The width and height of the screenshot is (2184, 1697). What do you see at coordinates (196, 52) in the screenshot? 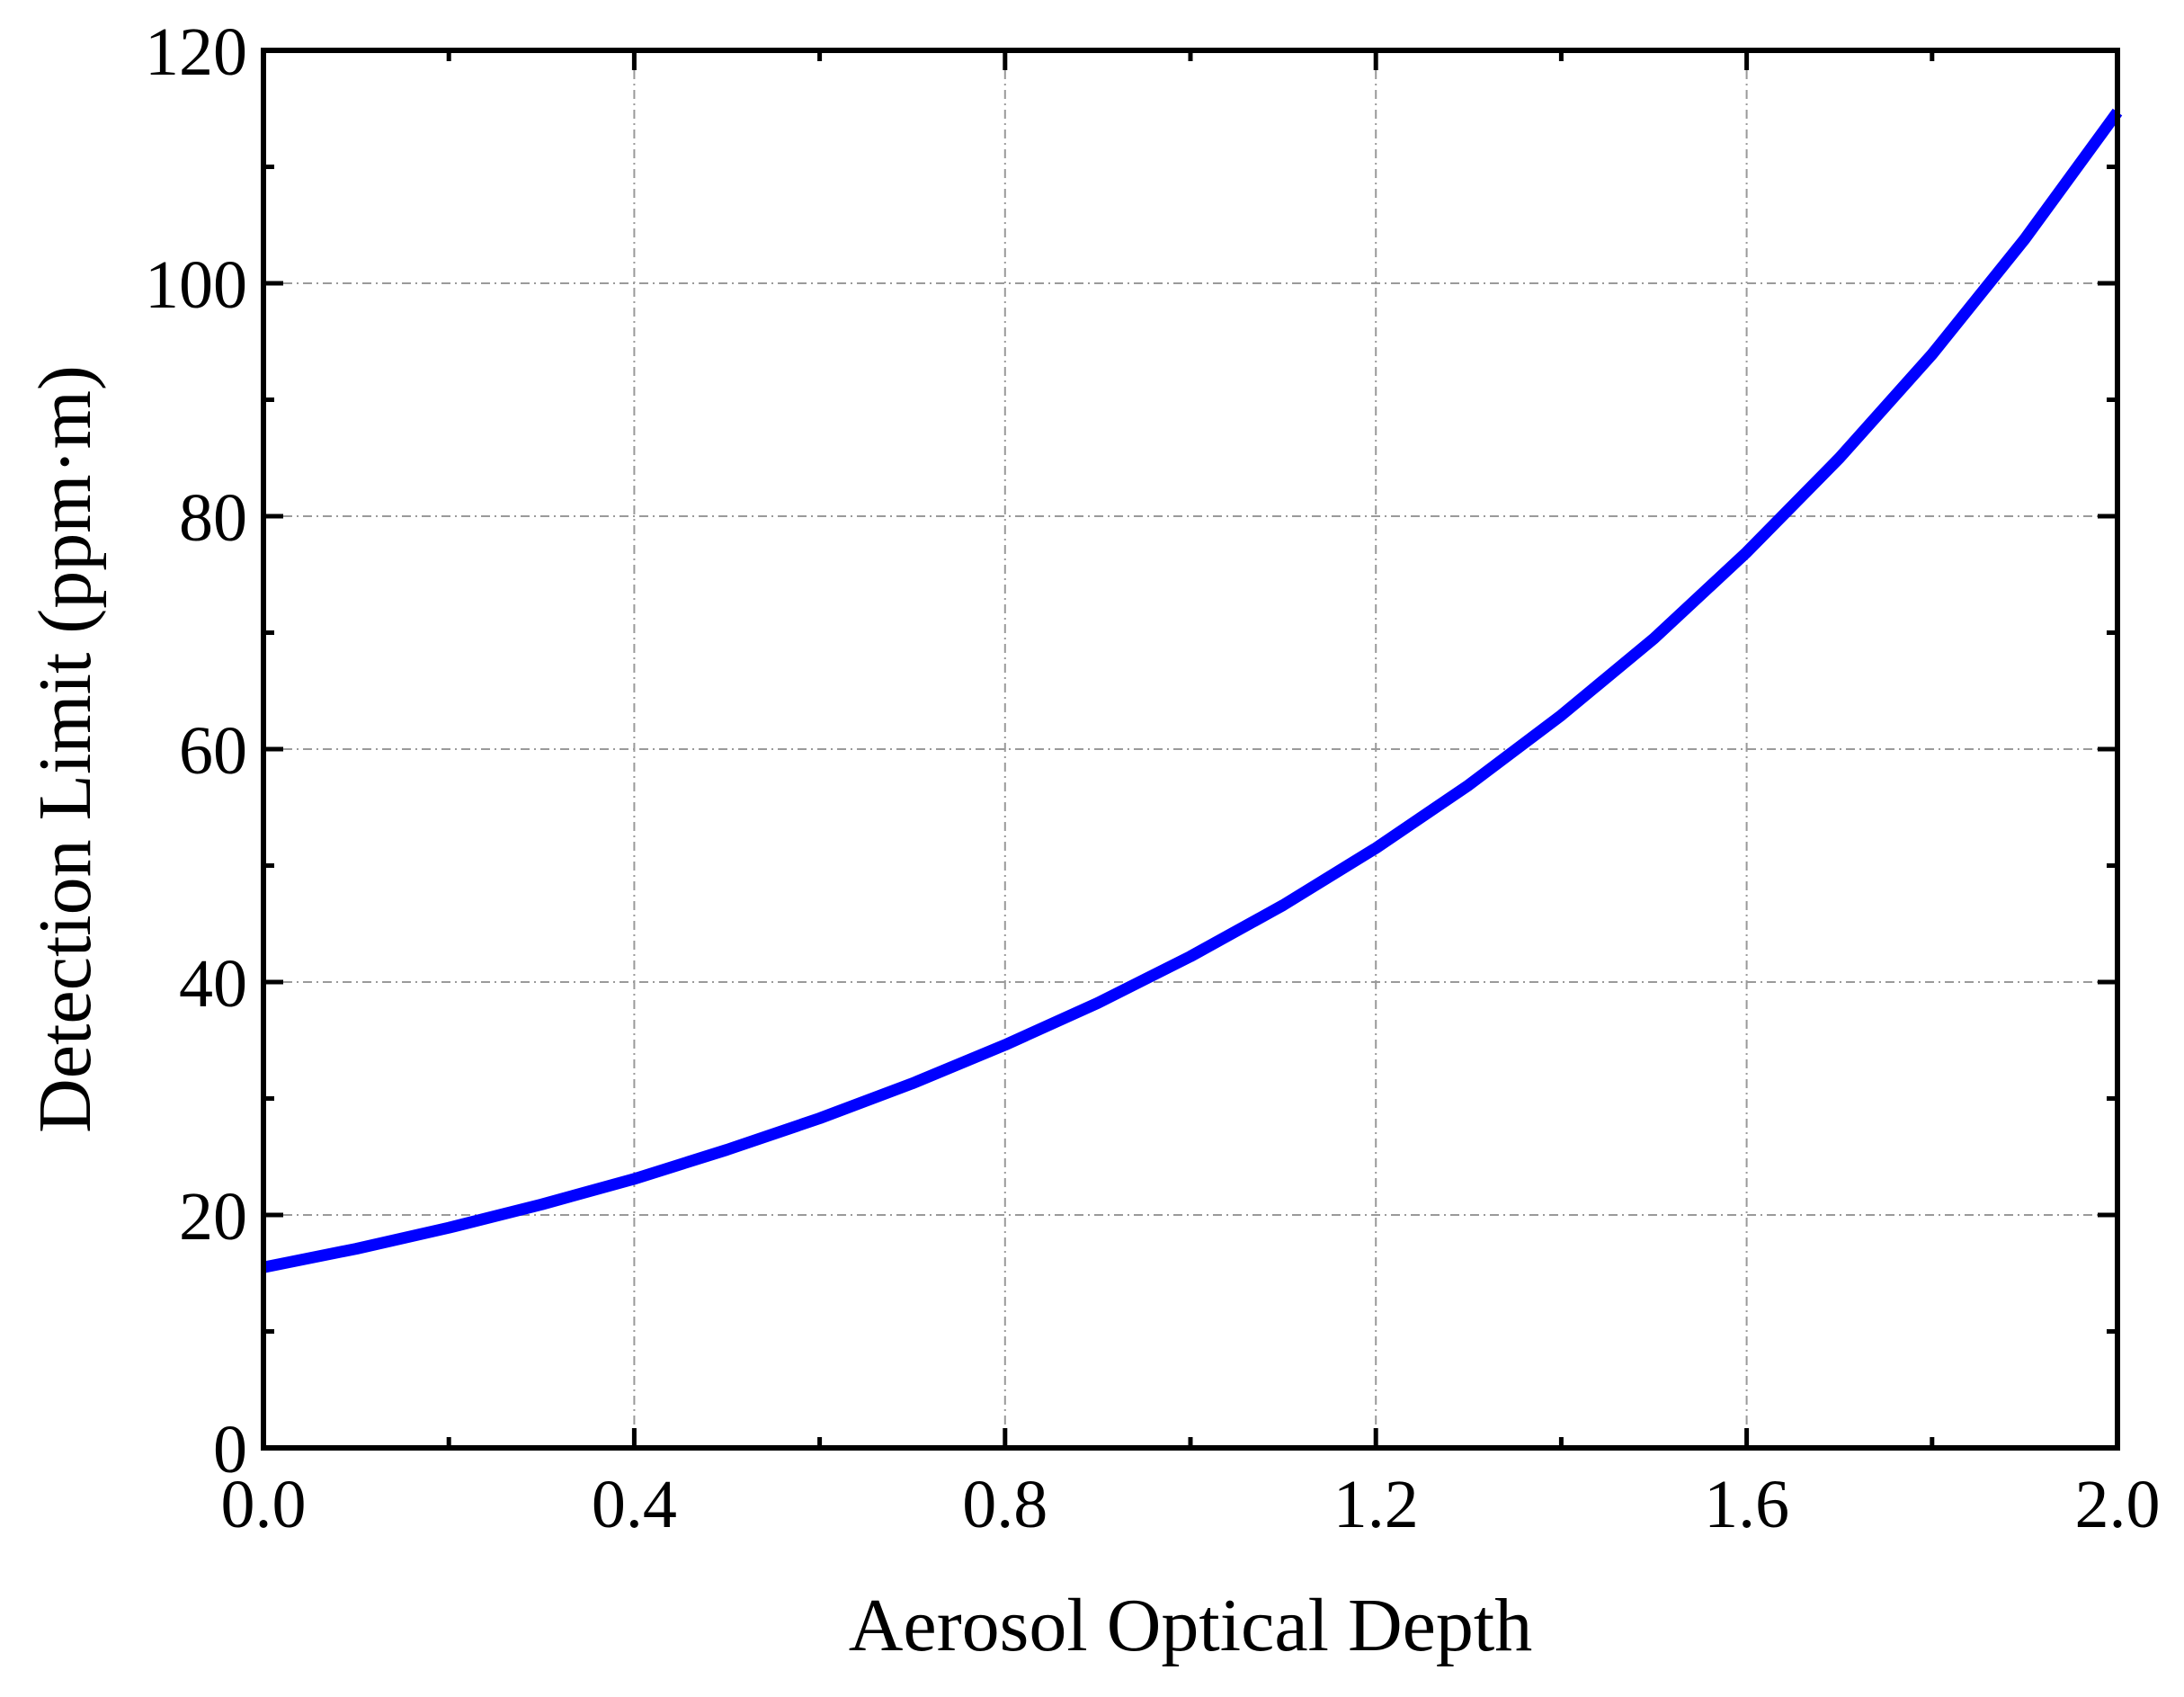
I see `y-tick-label: 120` at bounding box center [196, 52].